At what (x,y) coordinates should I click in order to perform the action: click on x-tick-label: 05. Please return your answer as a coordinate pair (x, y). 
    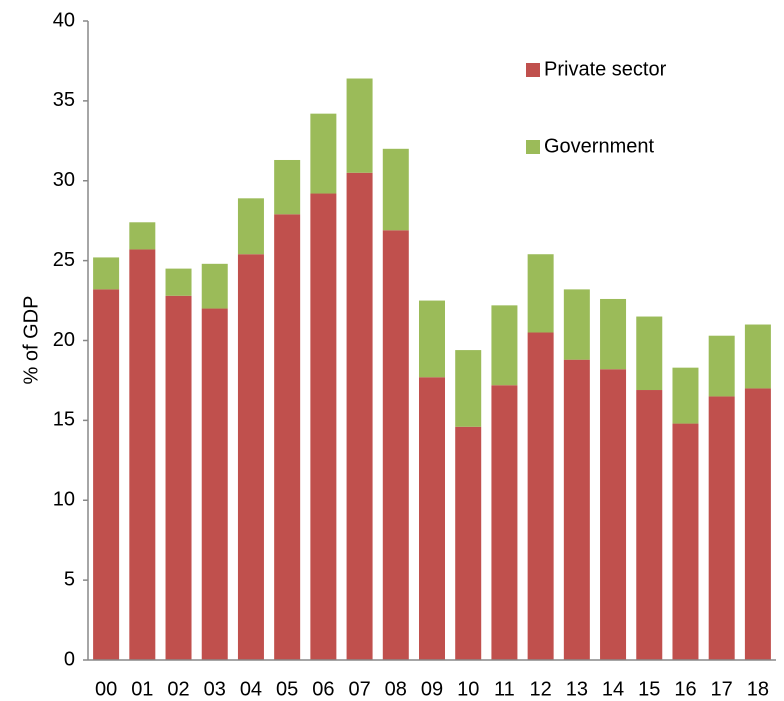
    Looking at the image, I should click on (287, 689).